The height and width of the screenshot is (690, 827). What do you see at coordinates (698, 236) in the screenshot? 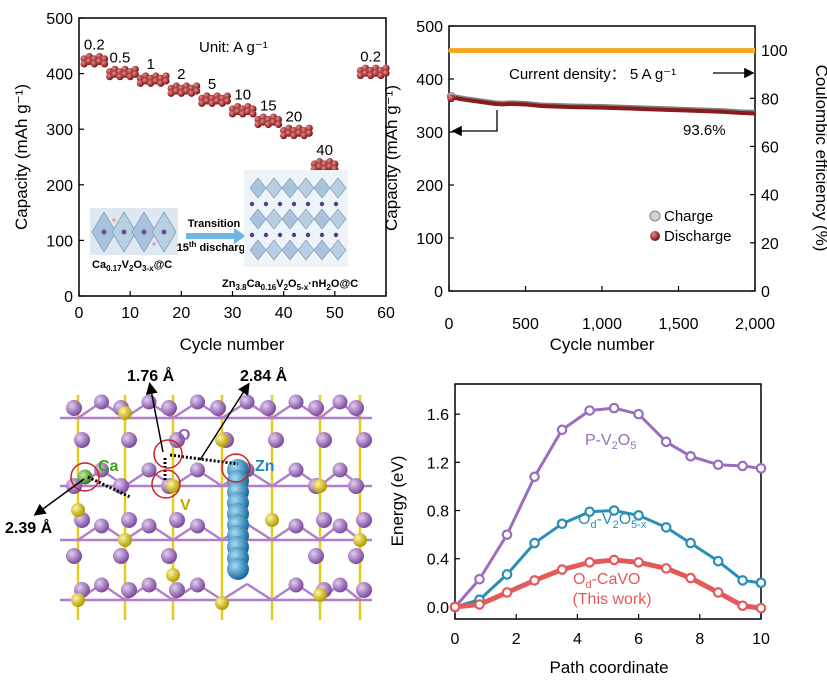
I see `legend-discharge: Discharge` at bounding box center [698, 236].